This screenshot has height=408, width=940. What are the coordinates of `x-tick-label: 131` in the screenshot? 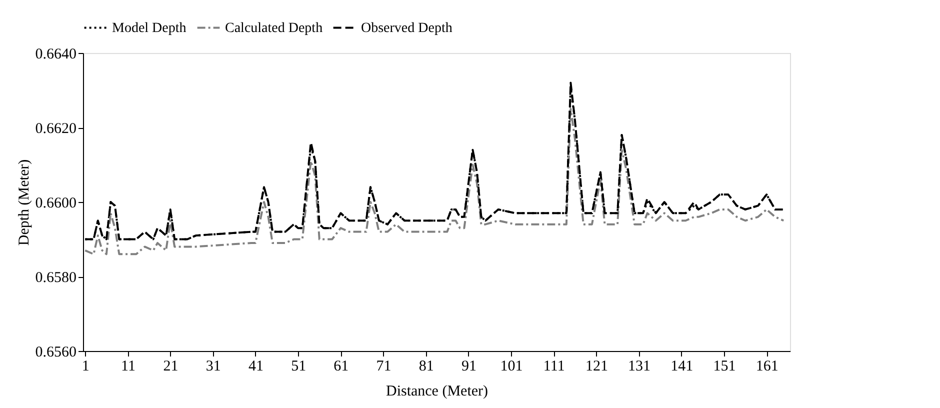 It's located at (639, 366).